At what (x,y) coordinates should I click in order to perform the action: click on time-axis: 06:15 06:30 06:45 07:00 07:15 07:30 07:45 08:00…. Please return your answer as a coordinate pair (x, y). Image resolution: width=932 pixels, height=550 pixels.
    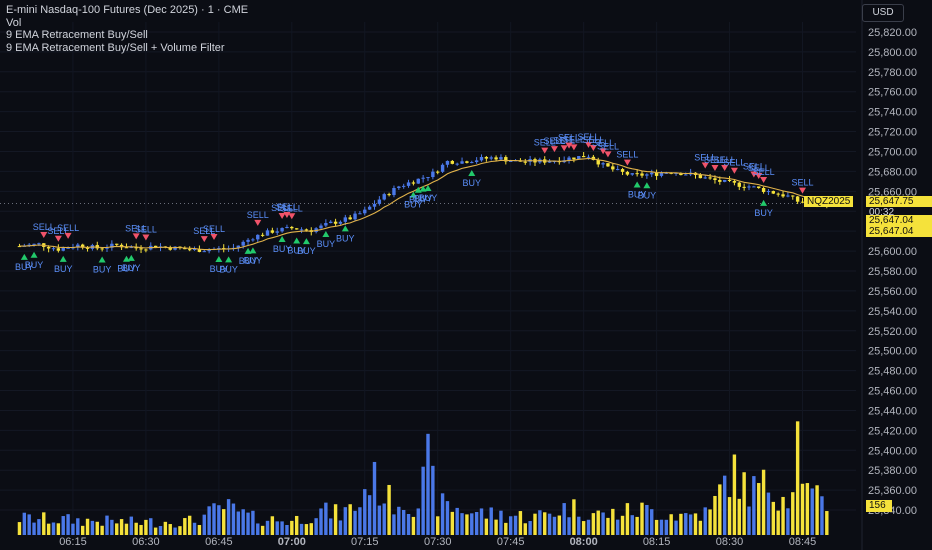
    Looking at the image, I should click on (437, 542).